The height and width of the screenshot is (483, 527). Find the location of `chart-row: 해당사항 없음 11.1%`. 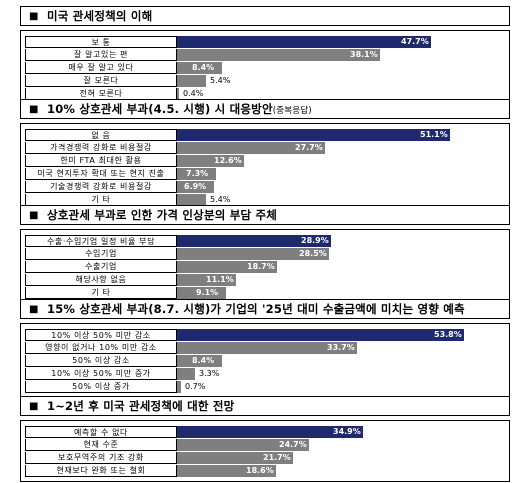

chart-row: 해당사항 없음 11.1% is located at coordinates (266, 280).